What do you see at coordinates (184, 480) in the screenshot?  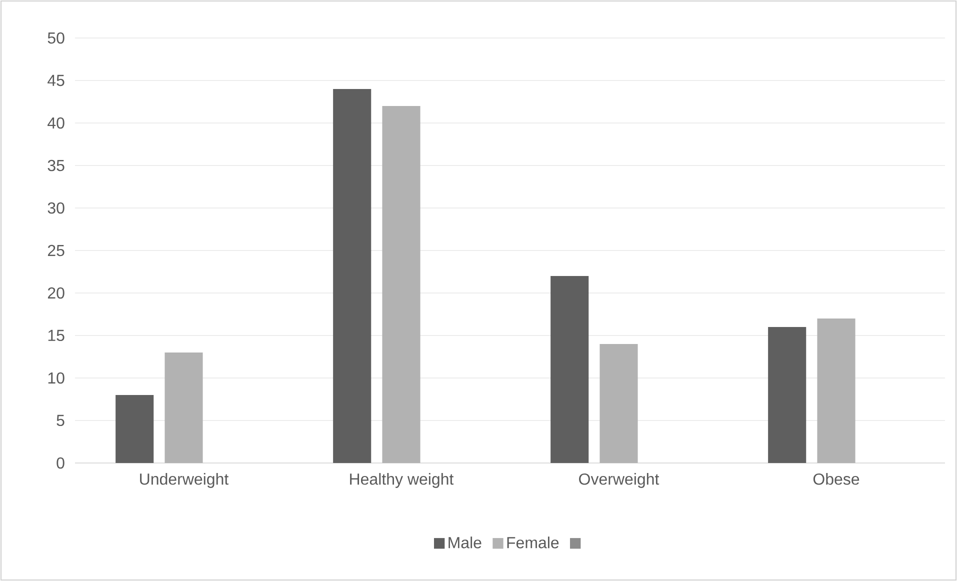 I see `x-tick-label: Underweight` at bounding box center [184, 480].